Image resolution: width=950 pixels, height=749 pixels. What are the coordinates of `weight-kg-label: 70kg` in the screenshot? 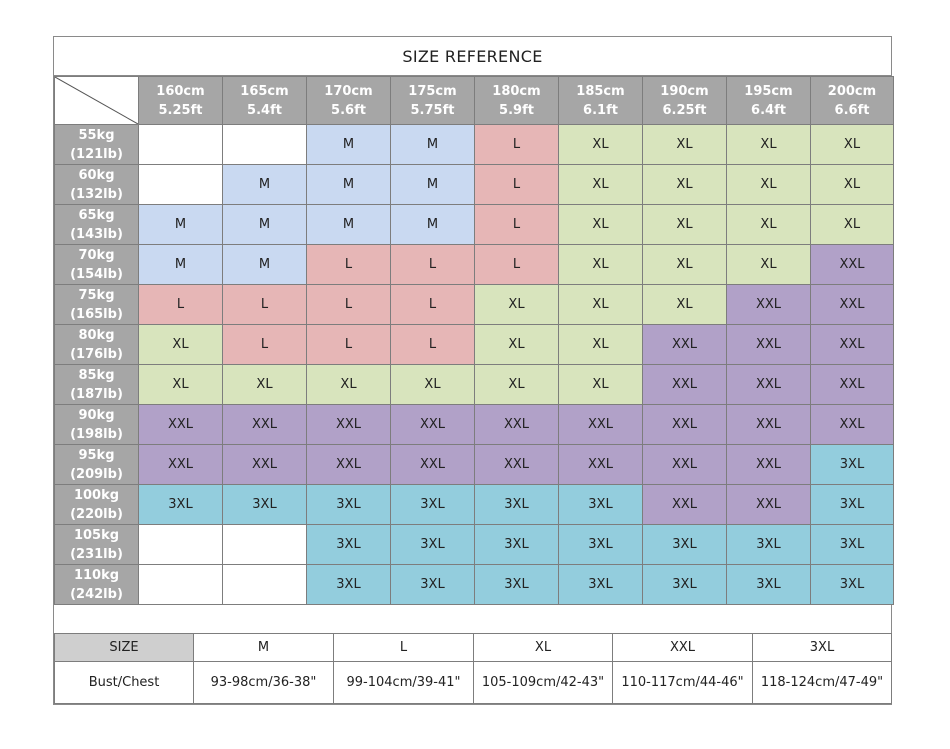 It's located at (96, 255).